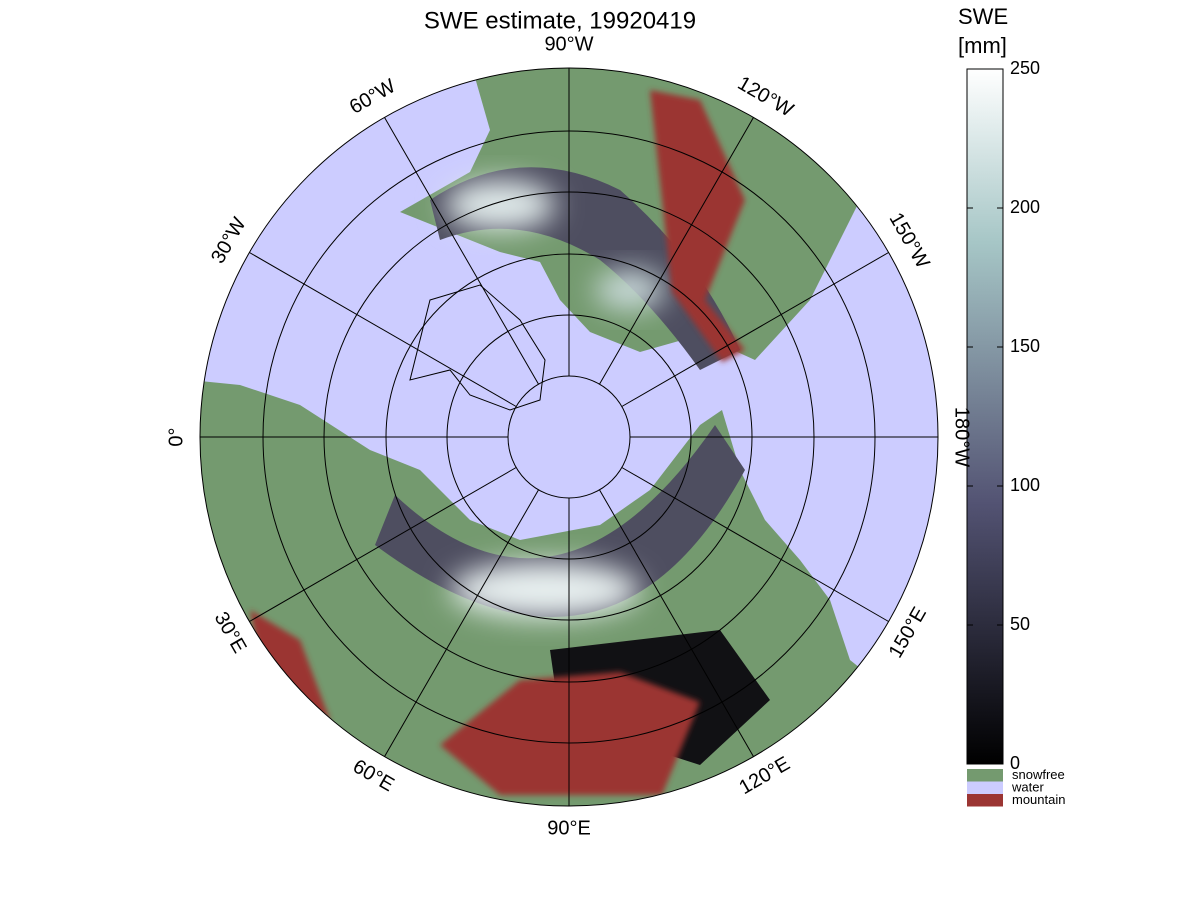  What do you see at coordinates (560, 20) in the screenshot?
I see `map-title: SWE estimate, 19920419` at bounding box center [560, 20].